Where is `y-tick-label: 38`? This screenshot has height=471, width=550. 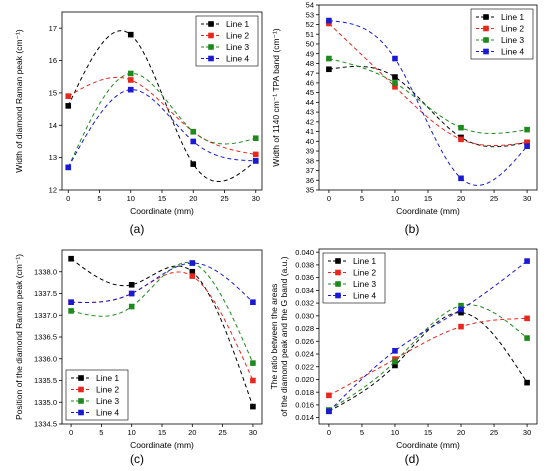
y-tick-label: 38 is located at coordinates (310, 160).